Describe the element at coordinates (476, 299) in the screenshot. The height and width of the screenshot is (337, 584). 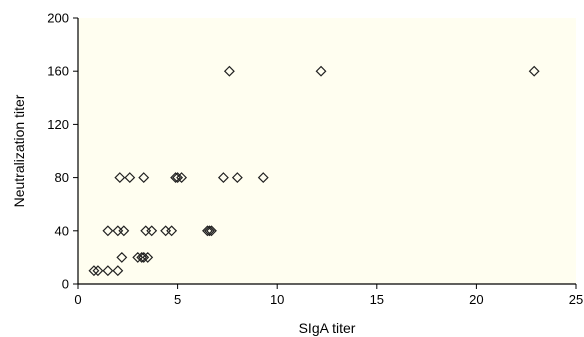
I see `x-tick-label: 20` at that location.